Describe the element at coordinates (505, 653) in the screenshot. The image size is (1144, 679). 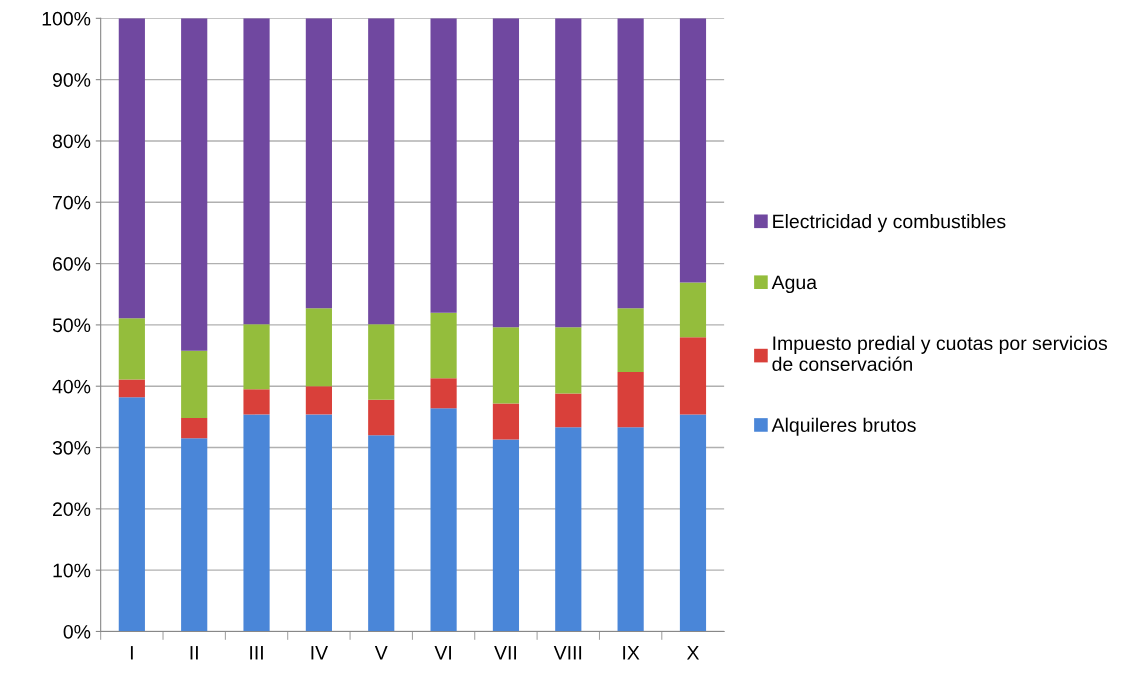
I see `x-tick-label: VII` at that location.